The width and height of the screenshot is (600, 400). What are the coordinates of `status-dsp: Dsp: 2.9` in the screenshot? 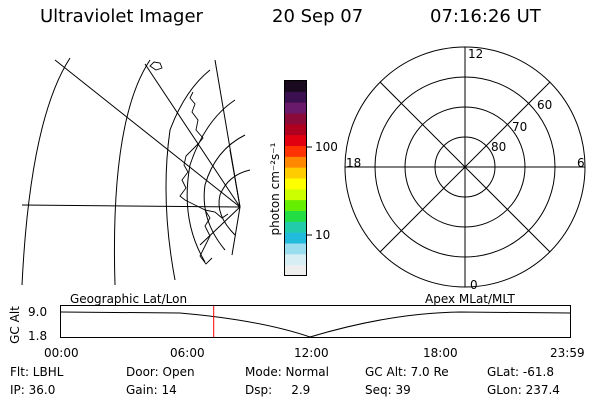 It's located at (278, 390).